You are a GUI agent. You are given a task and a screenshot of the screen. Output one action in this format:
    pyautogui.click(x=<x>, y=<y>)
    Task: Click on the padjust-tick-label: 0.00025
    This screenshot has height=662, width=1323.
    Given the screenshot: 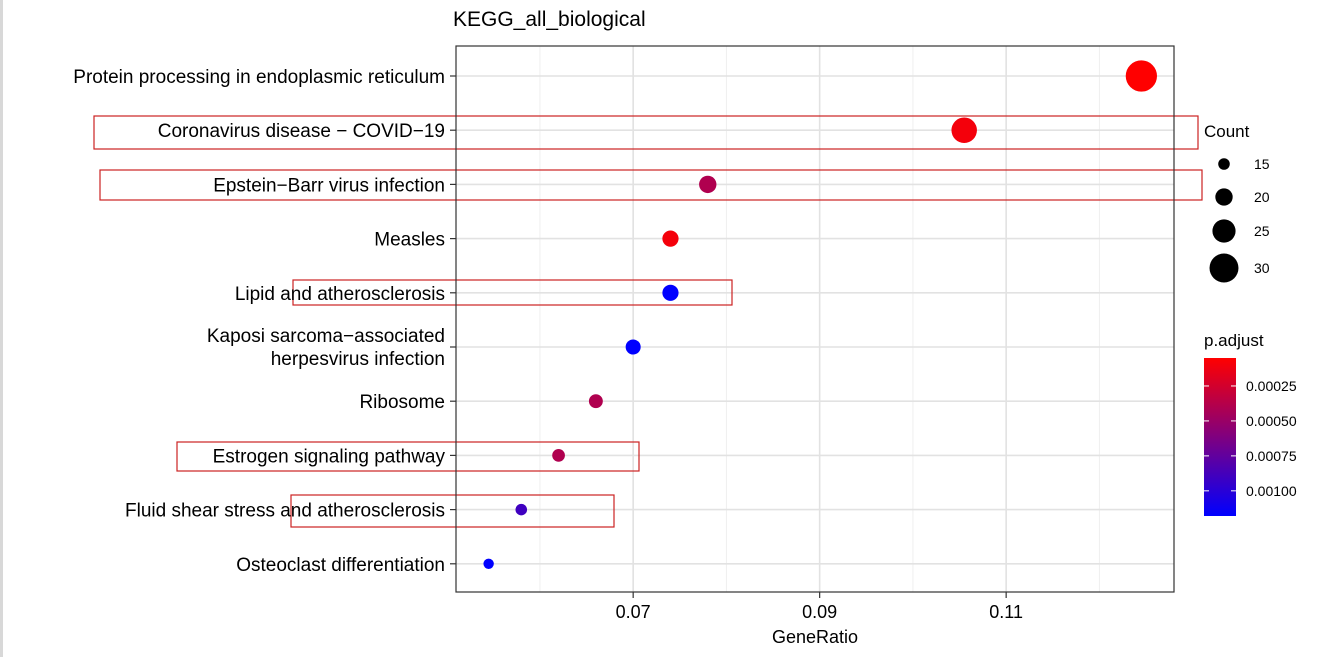 What is the action you would take?
    pyautogui.click(x=1271, y=386)
    